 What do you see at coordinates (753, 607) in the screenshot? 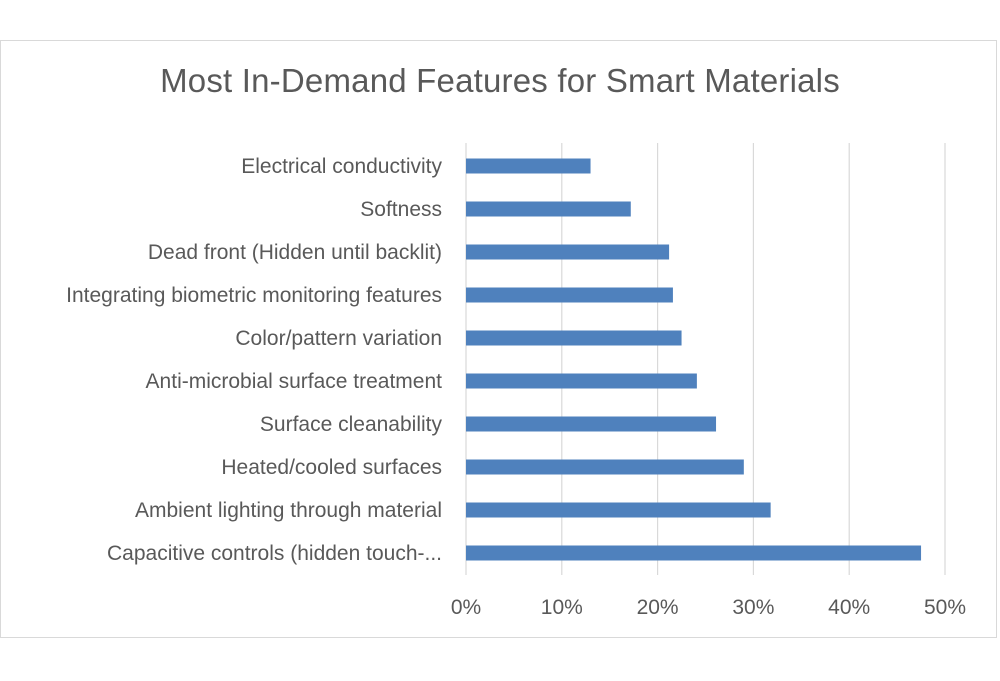
I see `x-tick-label: 30%` at bounding box center [753, 607].